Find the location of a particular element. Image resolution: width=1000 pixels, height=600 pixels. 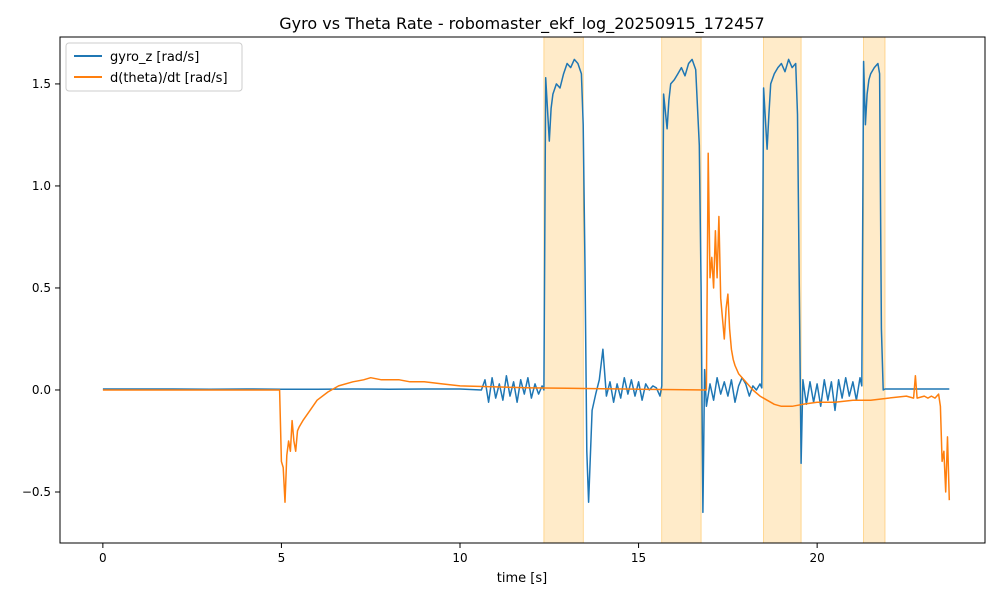

legend-label-theta: d(theta)/dt [rad/s] is located at coordinates (169, 78).